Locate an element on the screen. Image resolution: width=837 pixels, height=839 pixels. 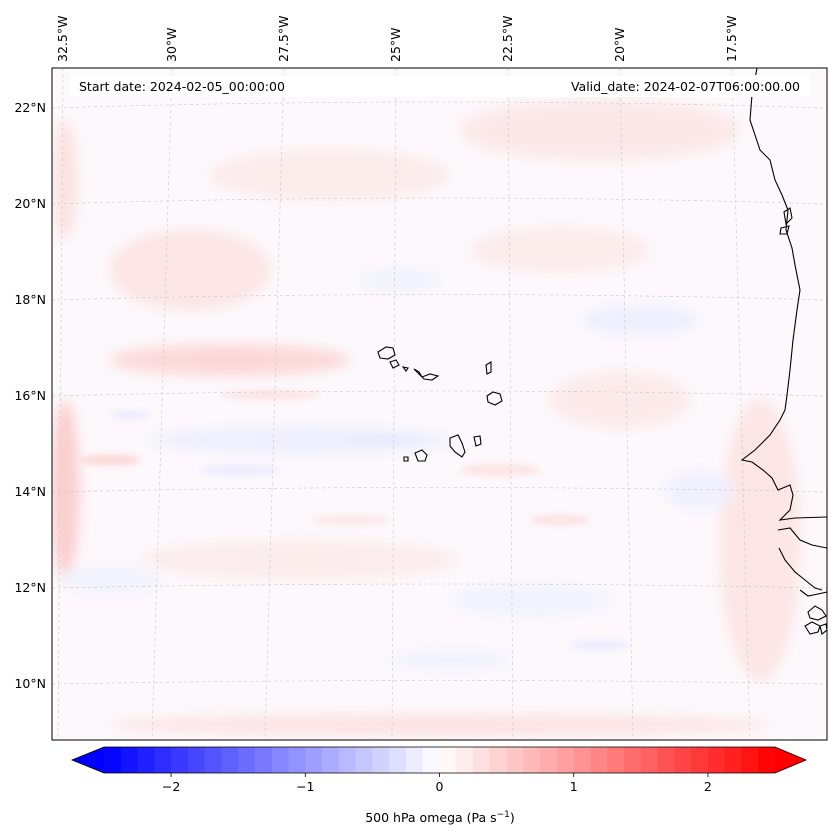
island-brava is located at coordinates (406, 459).